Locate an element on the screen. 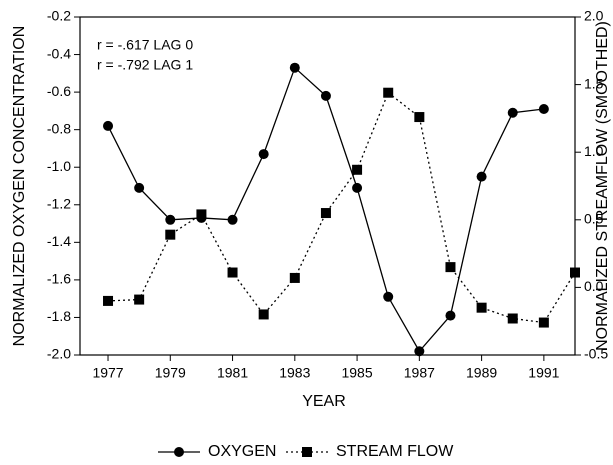 The height and width of the screenshot is (465, 613). y-tick-label: -2.0 is located at coordinates (59, 354).